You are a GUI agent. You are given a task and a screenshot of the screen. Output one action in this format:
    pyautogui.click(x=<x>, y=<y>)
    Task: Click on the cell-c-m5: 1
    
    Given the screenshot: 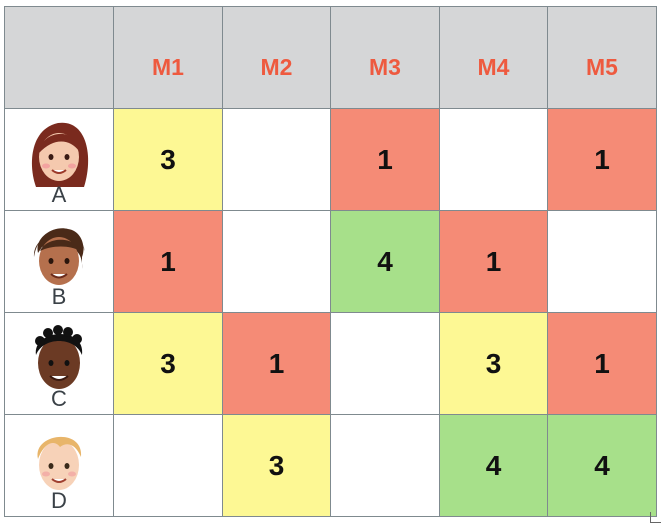 What is the action you would take?
    pyautogui.click(x=602, y=363)
    